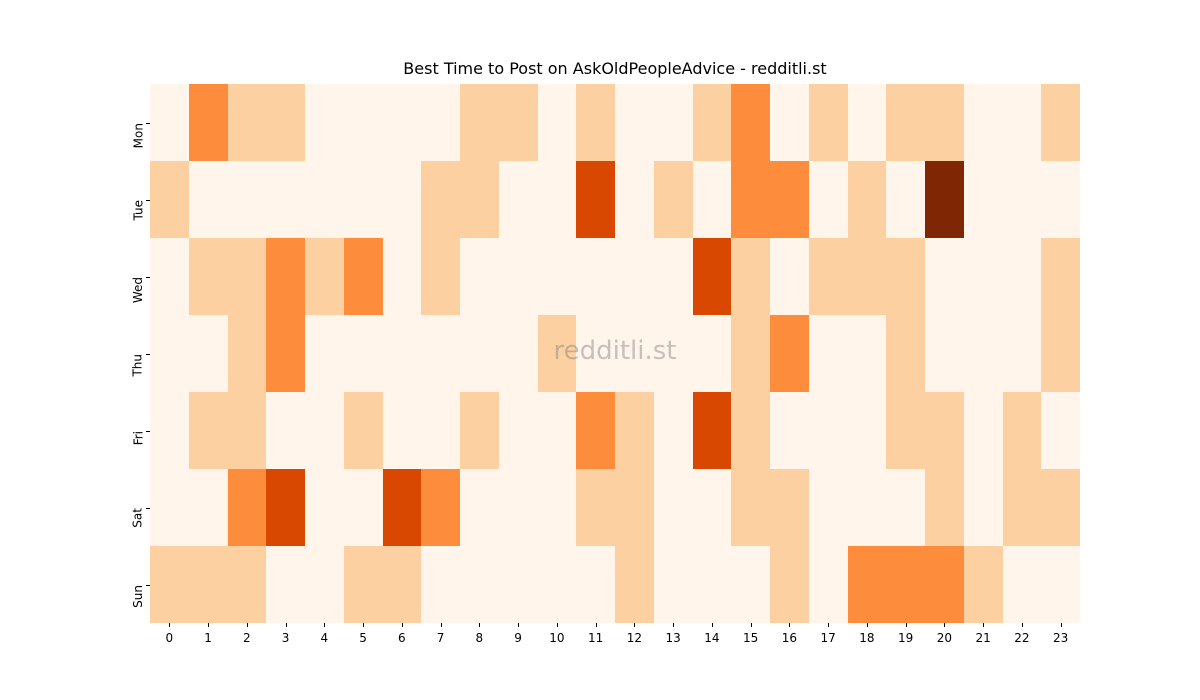 The height and width of the screenshot is (700, 1200). What do you see at coordinates (363, 638) in the screenshot?
I see `x-tick-label: 5` at bounding box center [363, 638].